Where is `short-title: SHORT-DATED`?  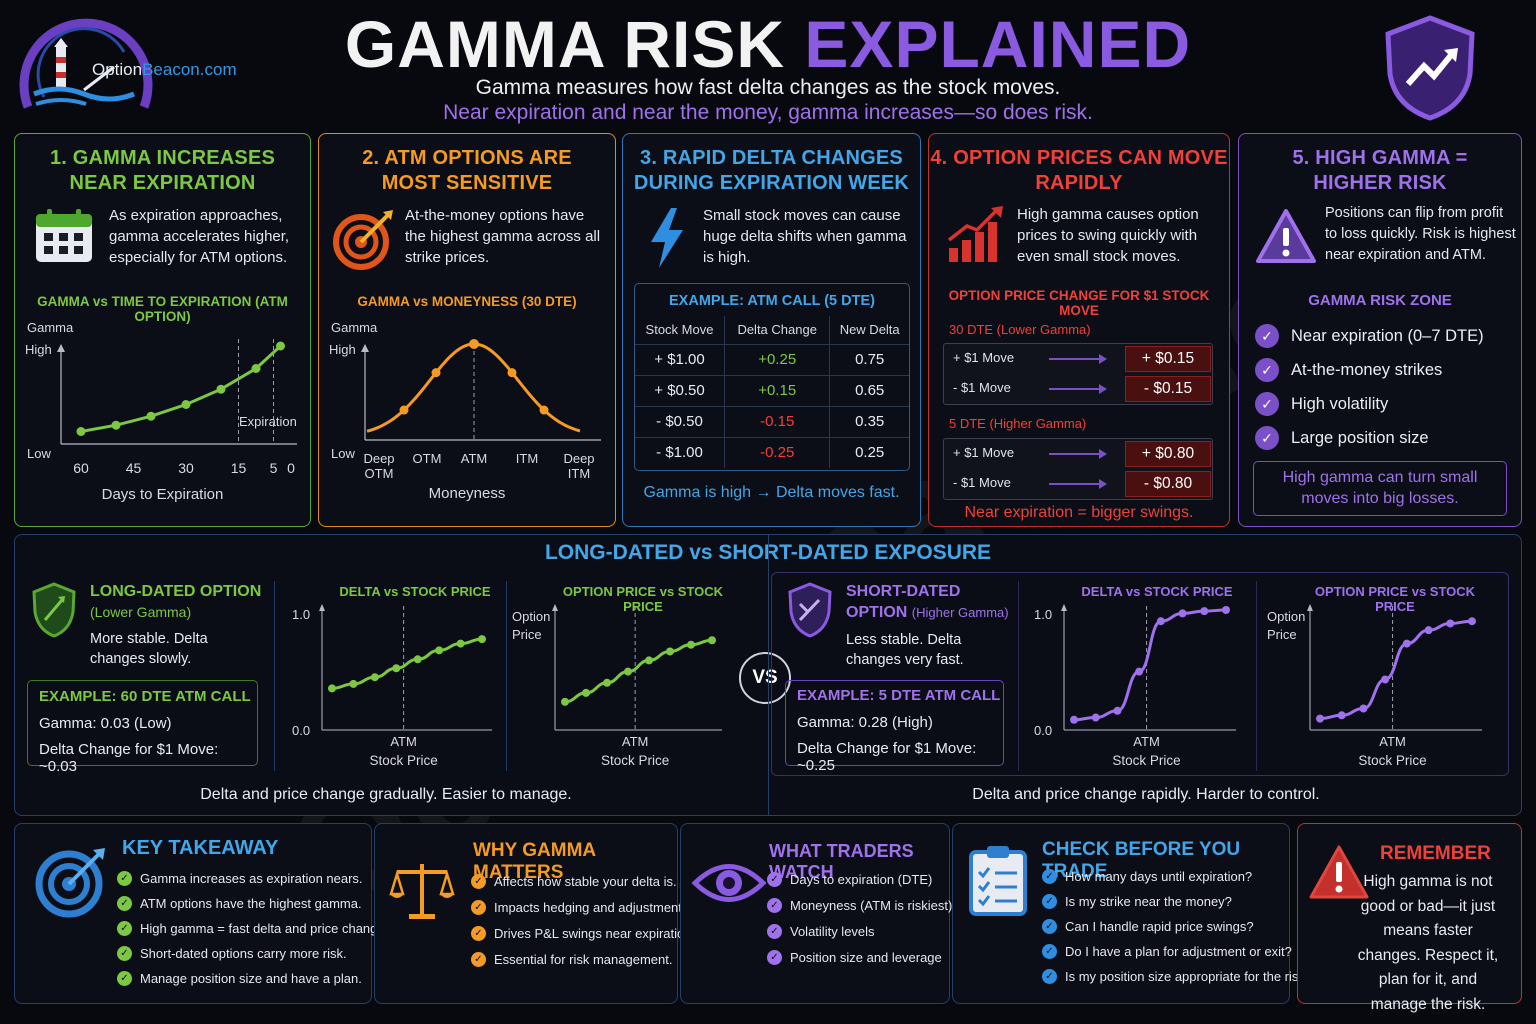
short-title: SHORT-DATED is located at coordinates (903, 591).